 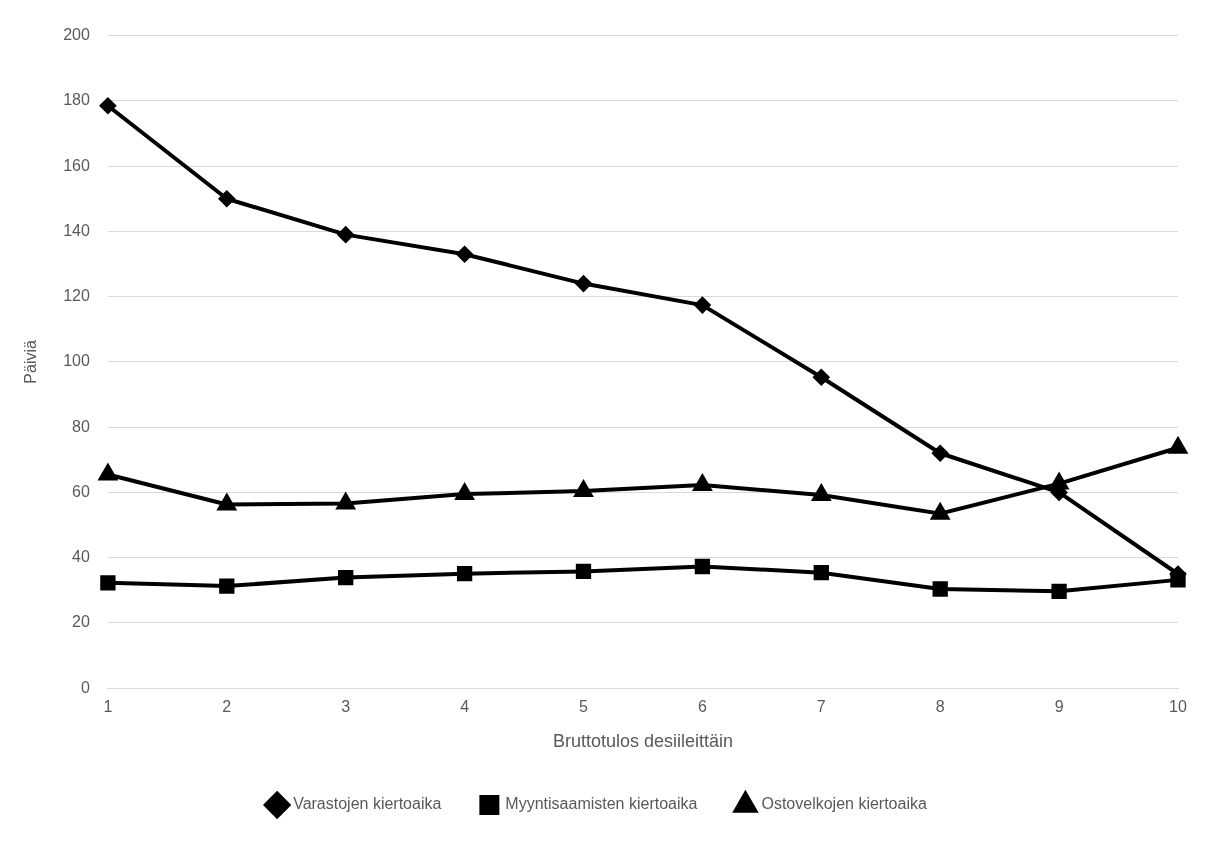 What do you see at coordinates (81, 426) in the screenshot?
I see `y-tick-label: 80` at bounding box center [81, 426].